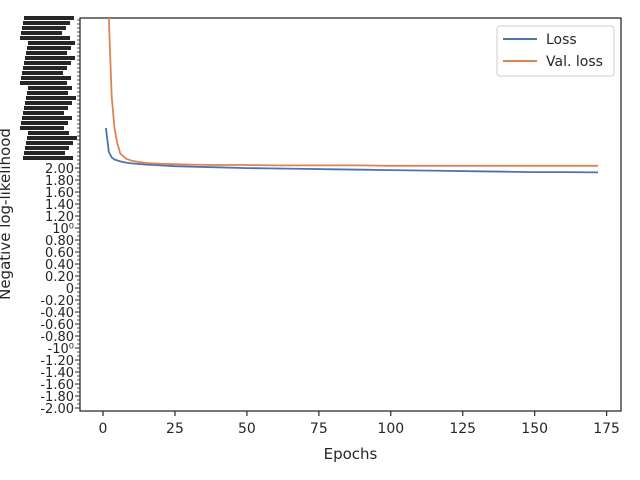 This screenshot has height=480, width=640. I want to click on x-tick-label: 100, so click(390, 429).